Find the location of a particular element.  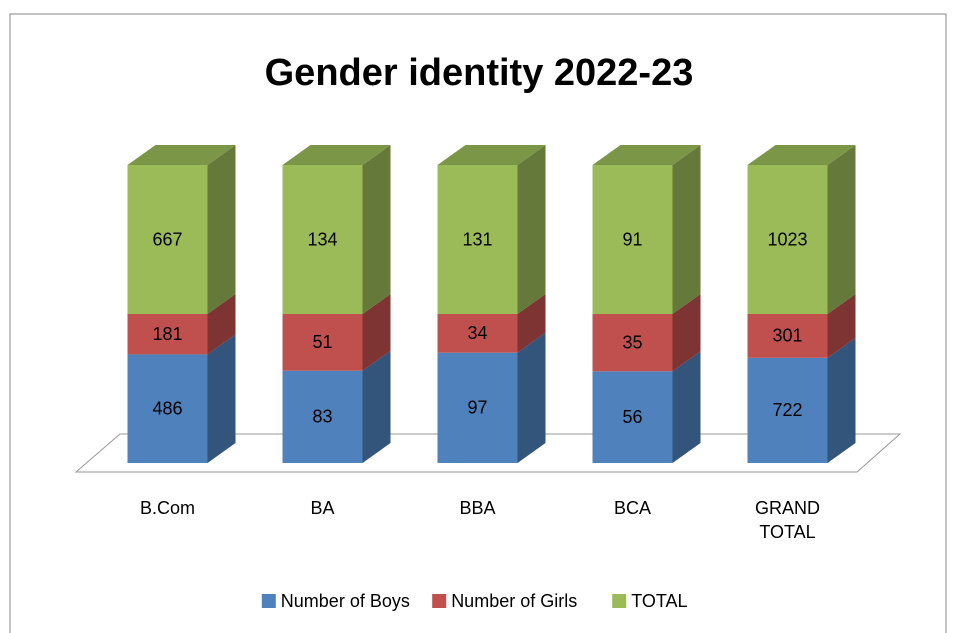

data-label: 91 is located at coordinates (632, 239).